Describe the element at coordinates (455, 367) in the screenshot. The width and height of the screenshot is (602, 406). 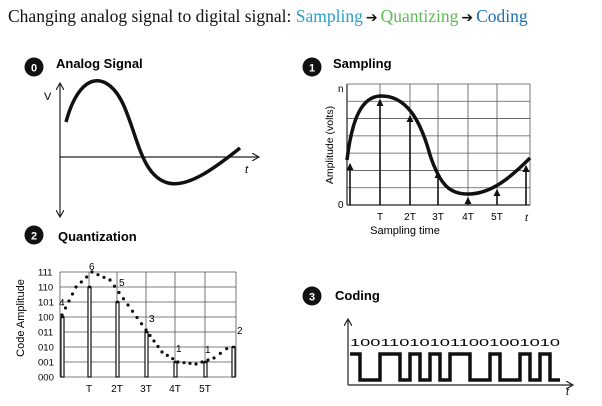
I see `digital-pulse-train` at that location.